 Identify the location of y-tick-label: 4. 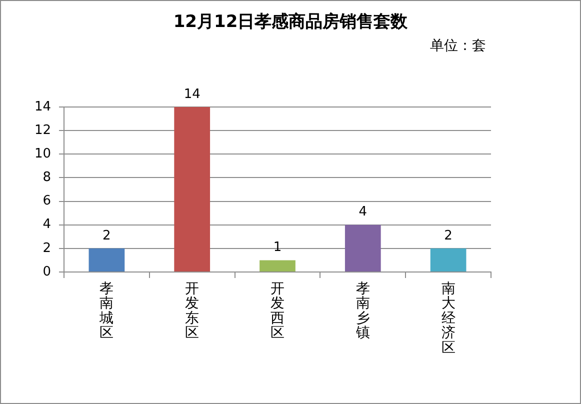
(46, 224).